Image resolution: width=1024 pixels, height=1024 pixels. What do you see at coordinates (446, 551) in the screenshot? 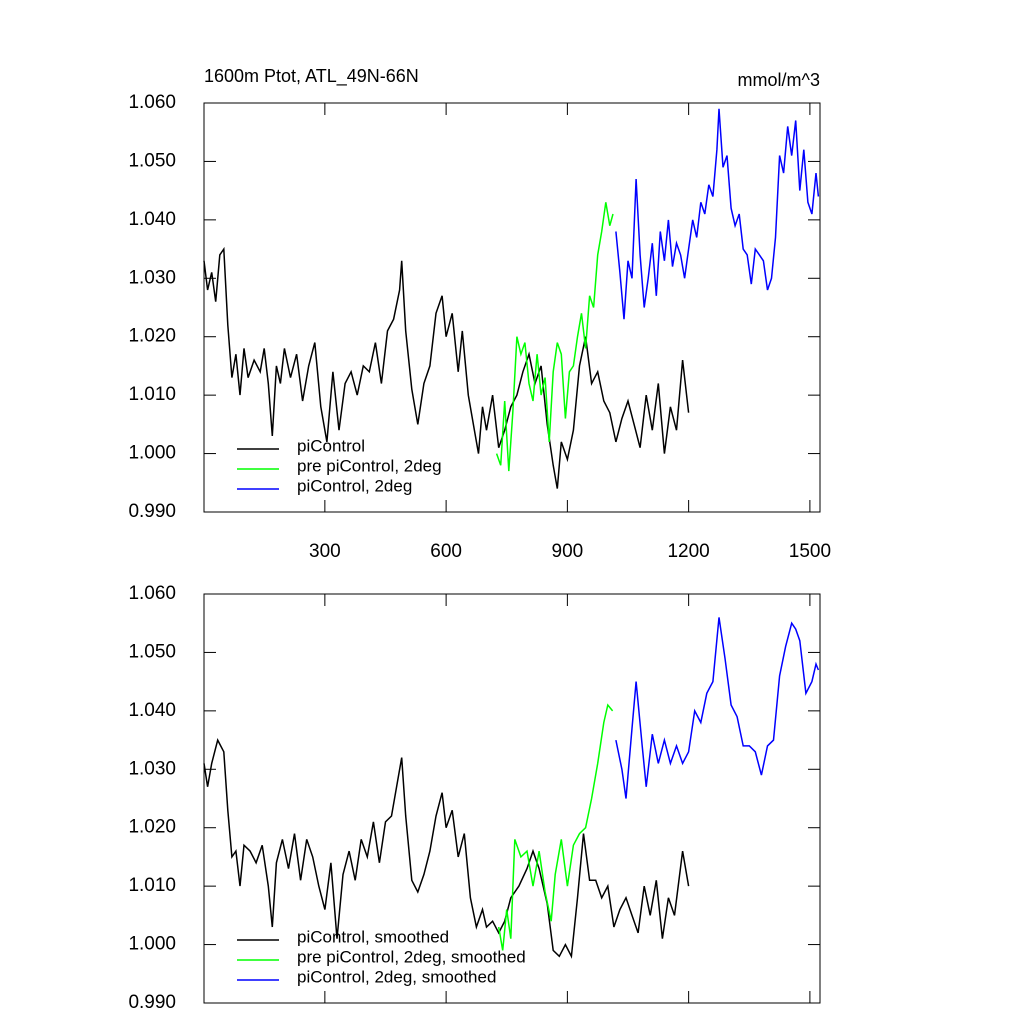
I see `x-tick-label: 600` at bounding box center [446, 551].